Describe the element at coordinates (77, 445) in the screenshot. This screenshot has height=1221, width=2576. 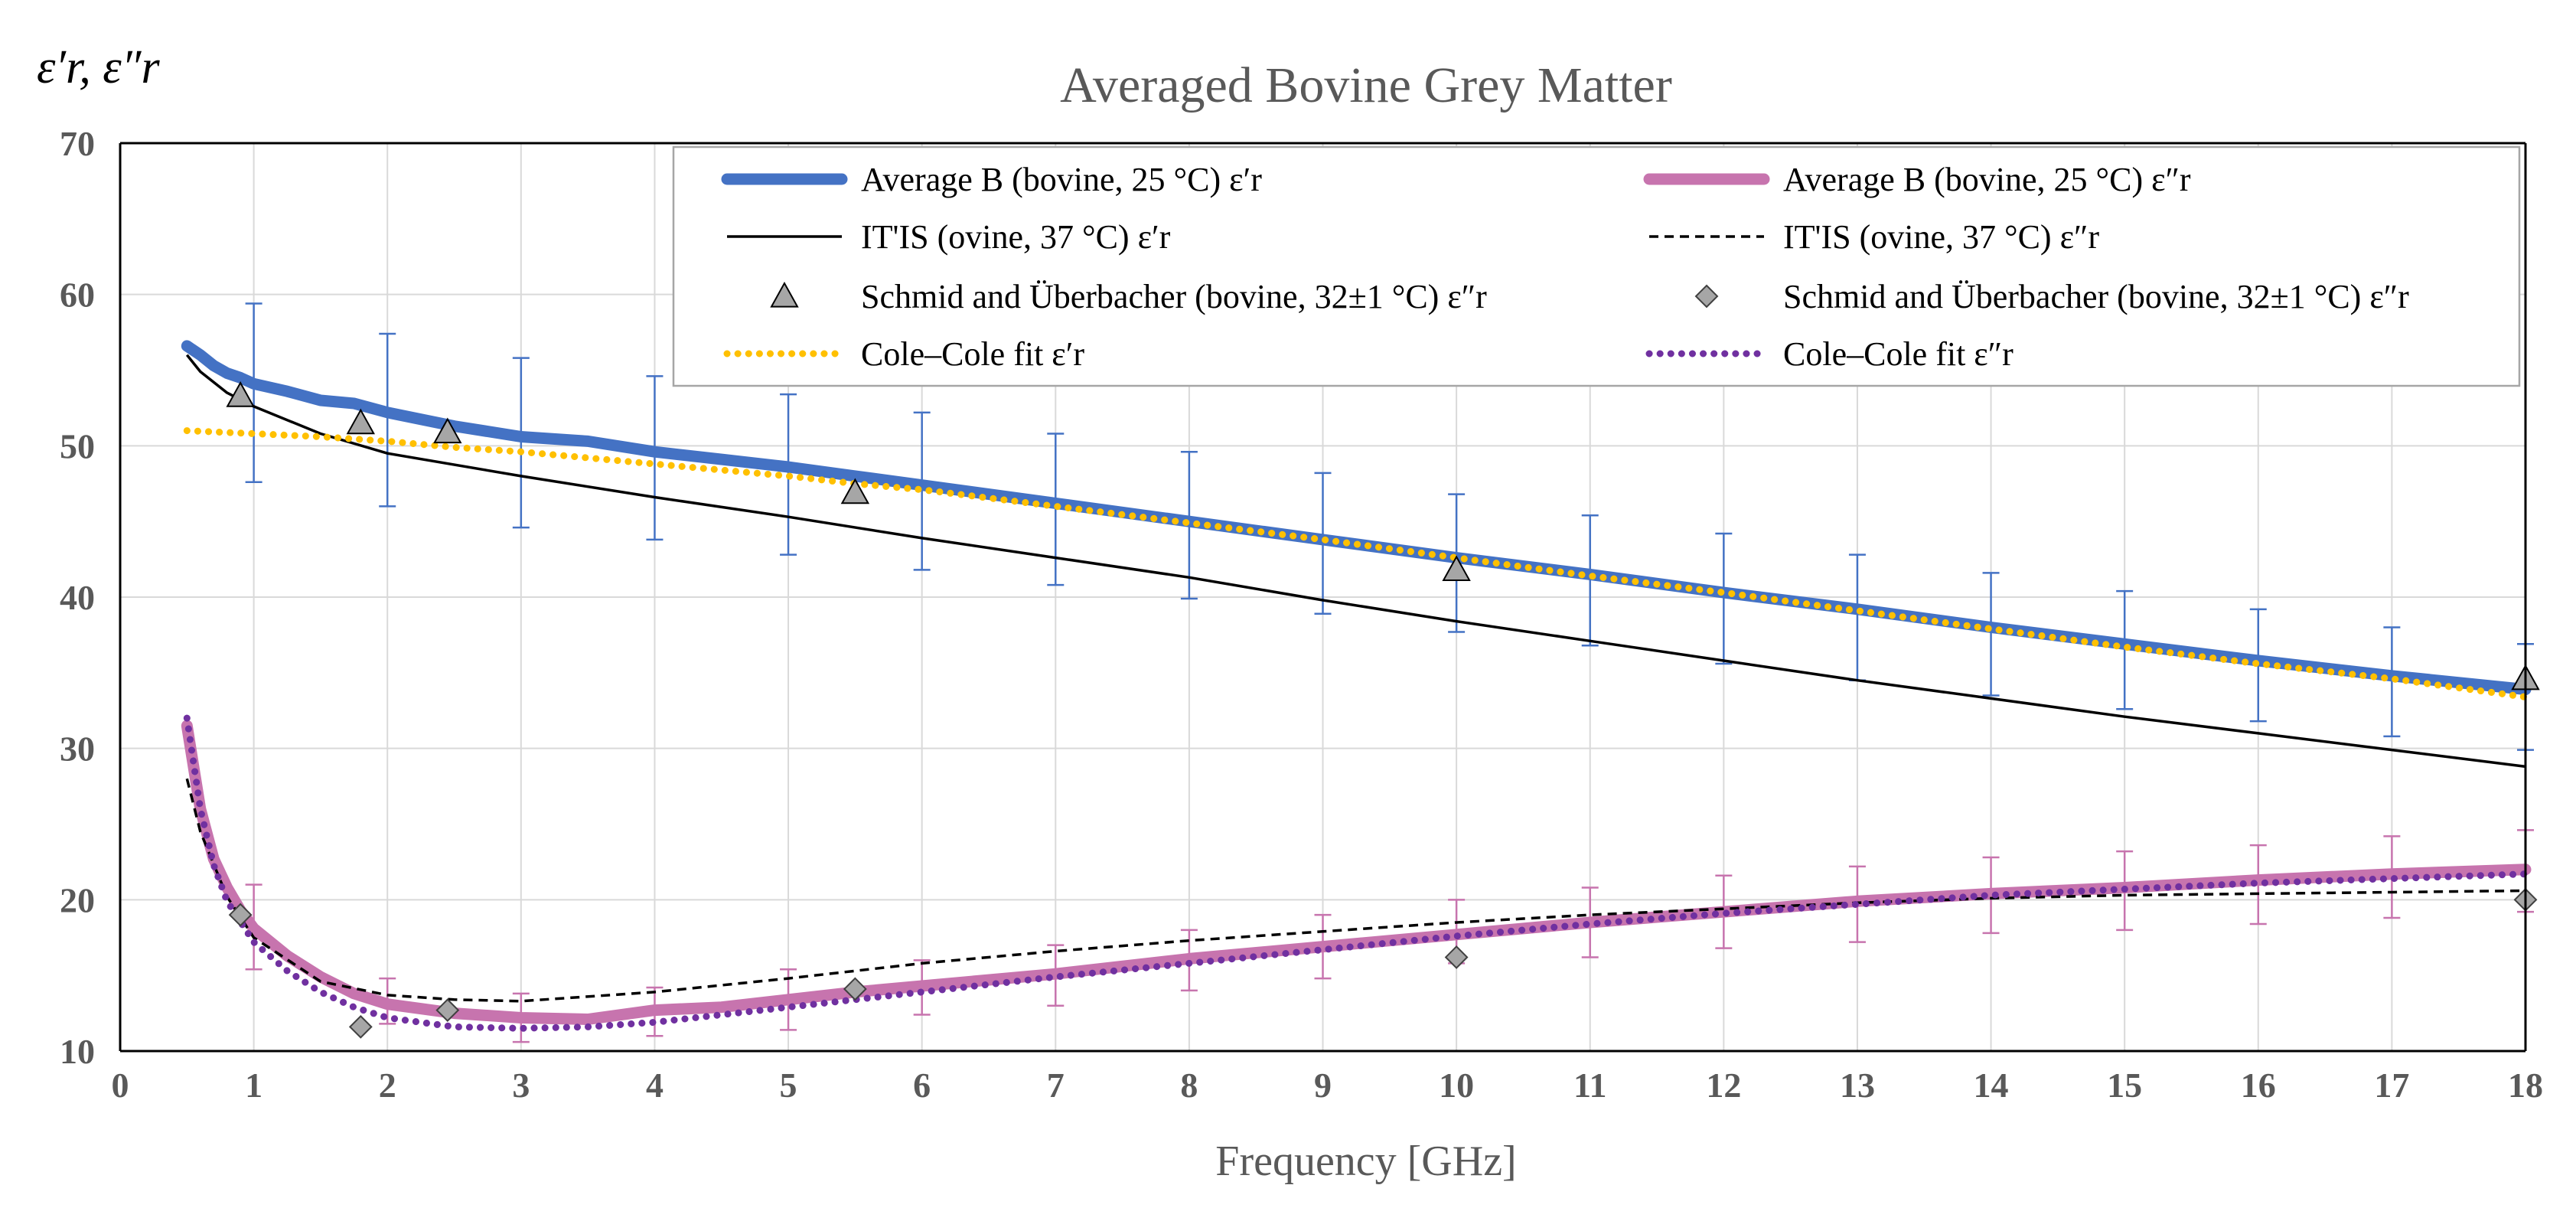
I see `y-tick-label: 50` at that location.